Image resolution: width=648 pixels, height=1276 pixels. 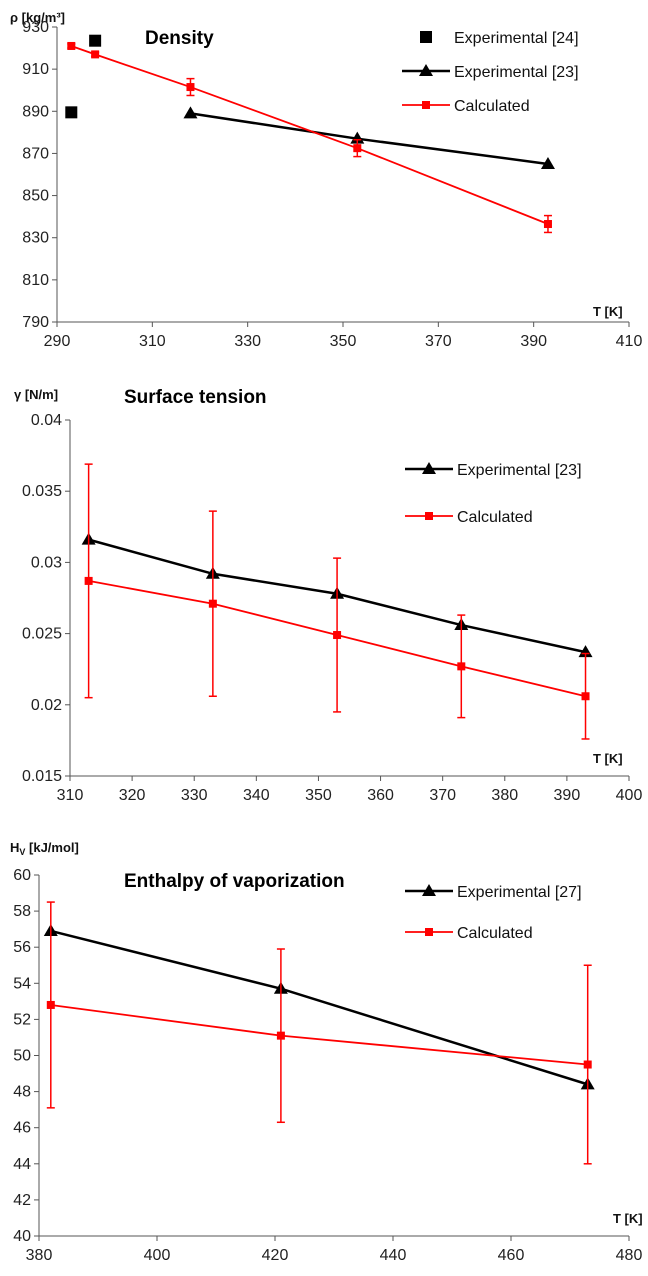 What do you see at coordinates (234, 881) in the screenshot?
I see `enthalpy-title: Enthalpy of vaporization` at bounding box center [234, 881].